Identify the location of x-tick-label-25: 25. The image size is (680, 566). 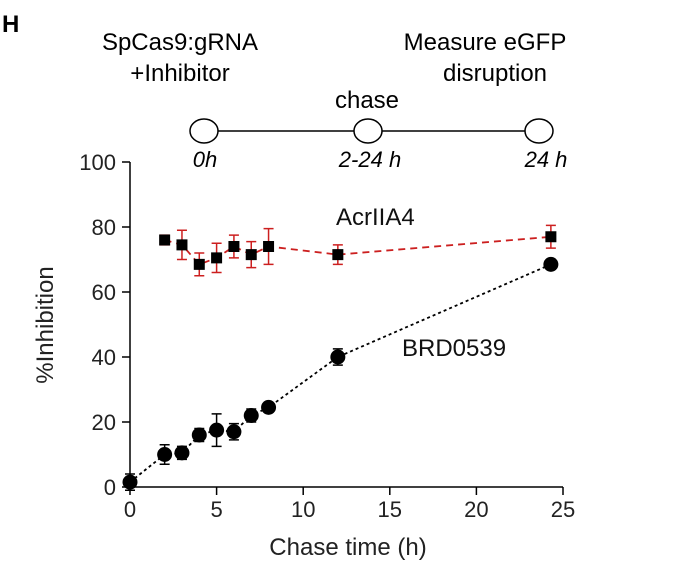
(563, 509).